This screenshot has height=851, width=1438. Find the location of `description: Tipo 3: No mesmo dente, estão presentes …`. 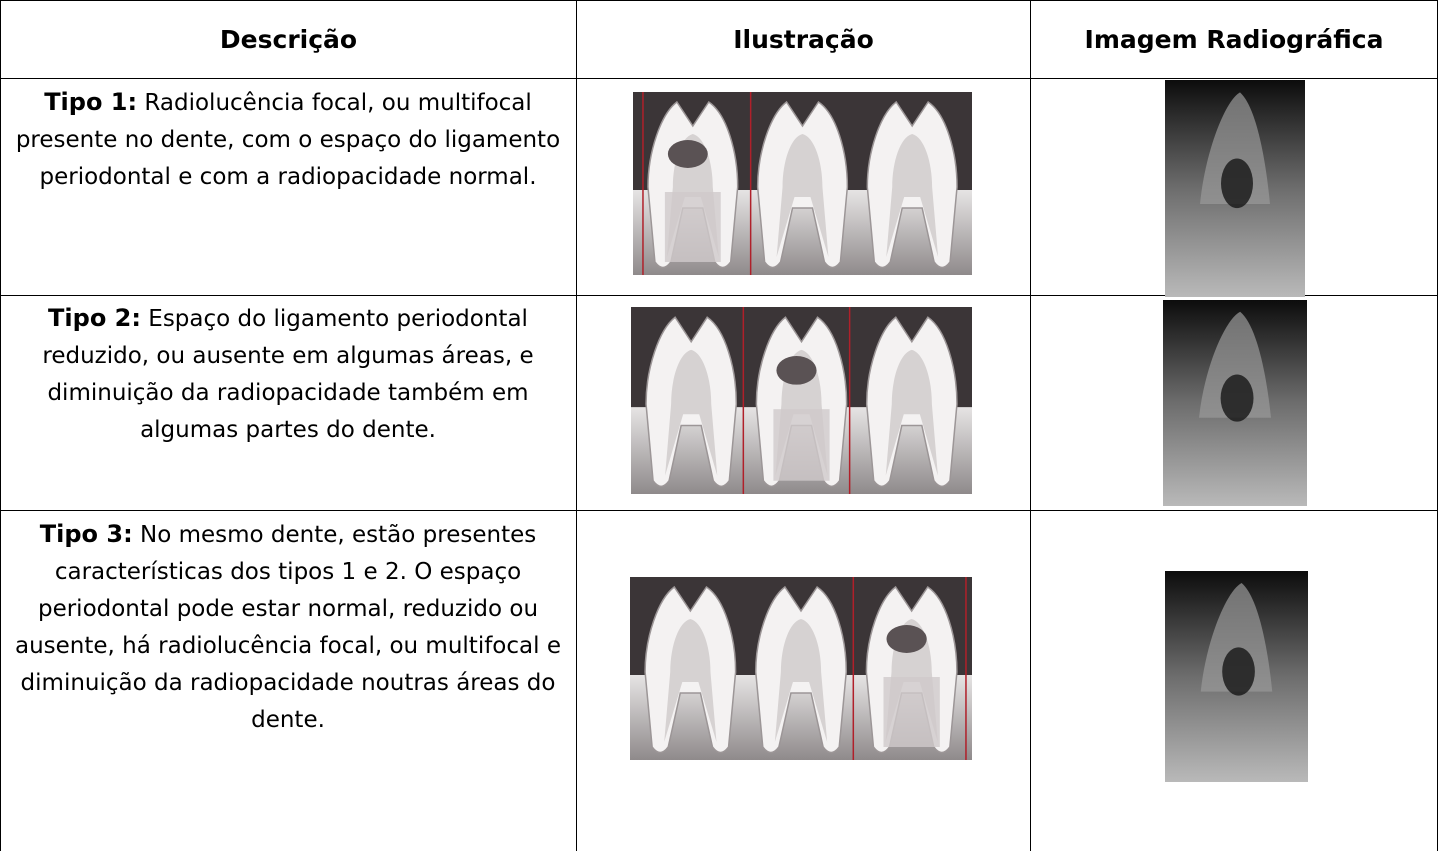

description: Tipo 3: No mesmo dente, estão presentes … is located at coordinates (288, 627).